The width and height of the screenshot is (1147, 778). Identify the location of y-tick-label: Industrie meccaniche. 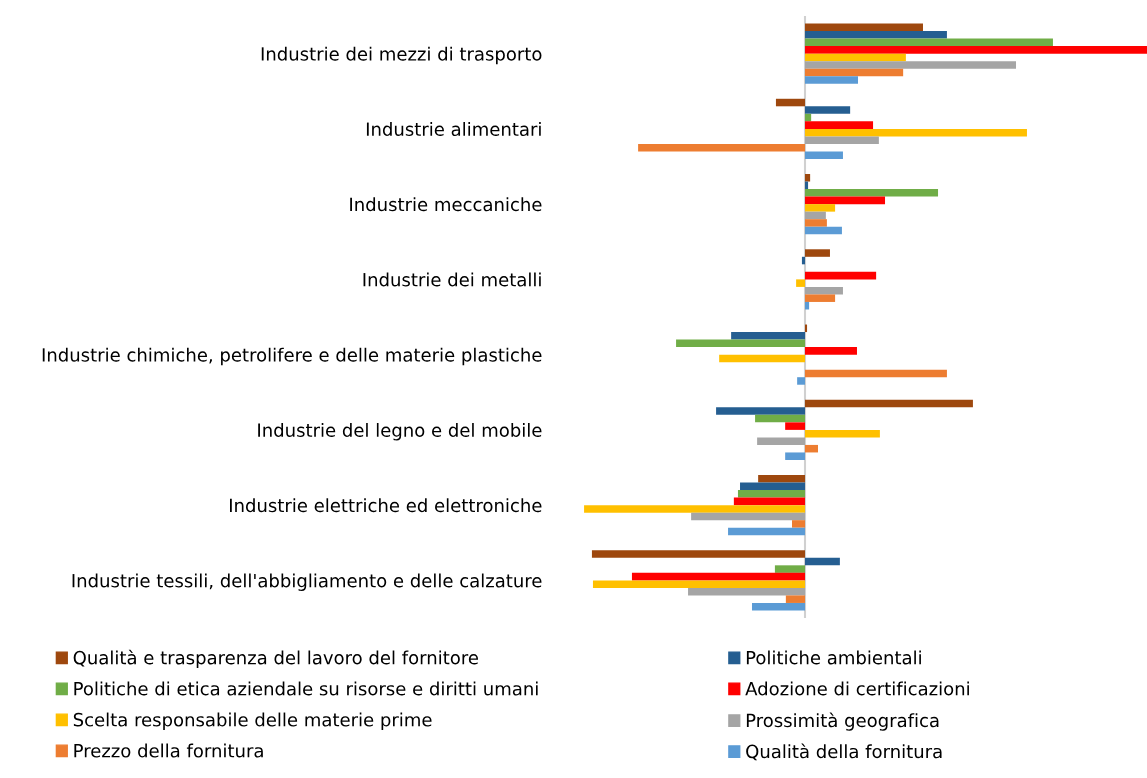
(446, 204).